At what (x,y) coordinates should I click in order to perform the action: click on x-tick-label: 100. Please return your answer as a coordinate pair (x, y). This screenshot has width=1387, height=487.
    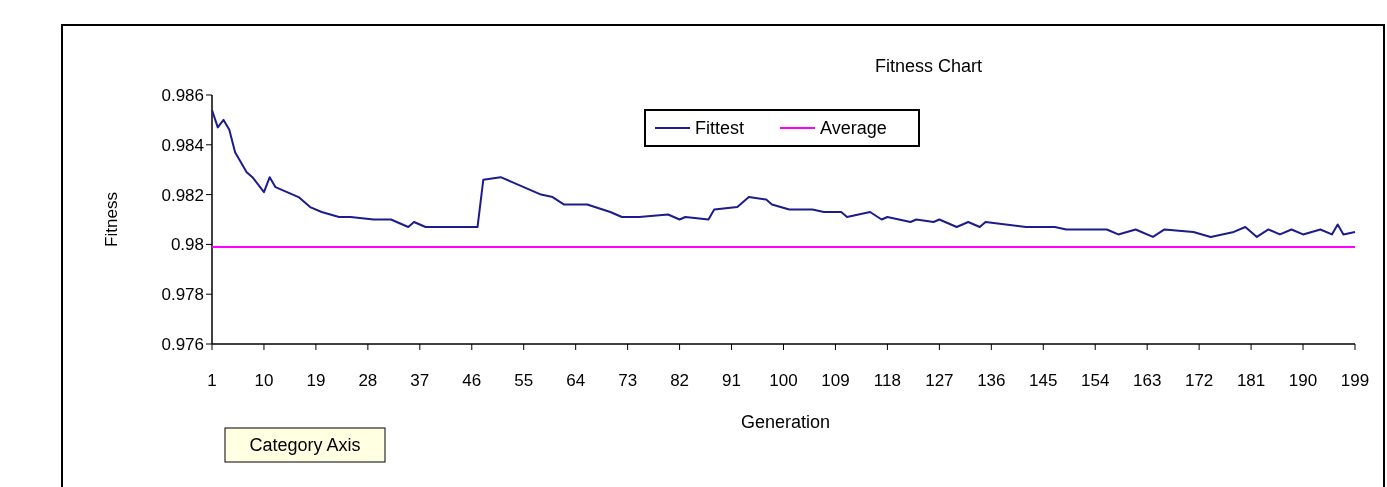
    Looking at the image, I should click on (783, 380).